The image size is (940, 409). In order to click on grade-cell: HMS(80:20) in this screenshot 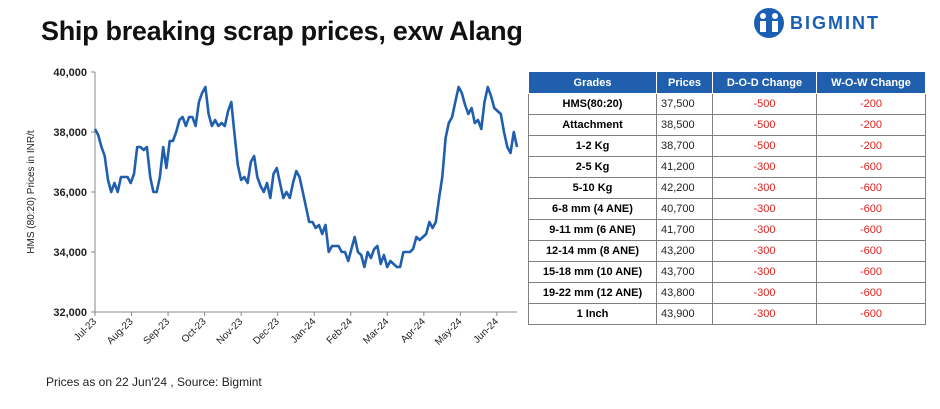, I will do `click(592, 104)`.